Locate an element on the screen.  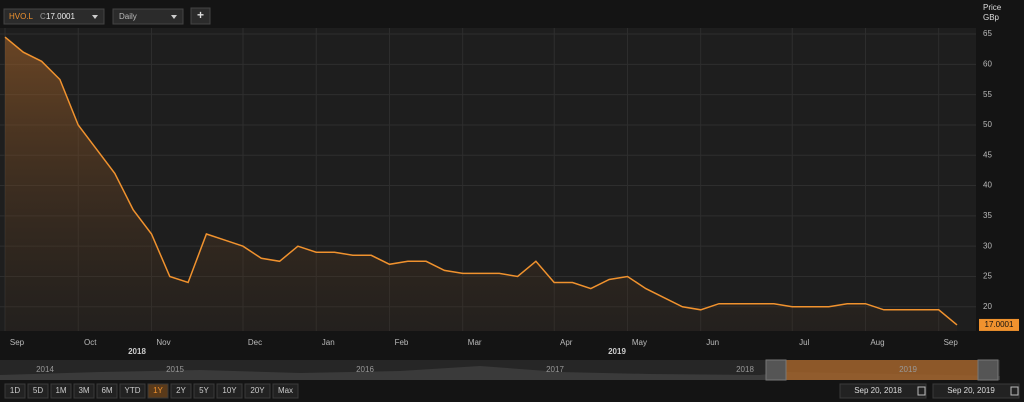
range-button: YTD is located at coordinates (132, 391).